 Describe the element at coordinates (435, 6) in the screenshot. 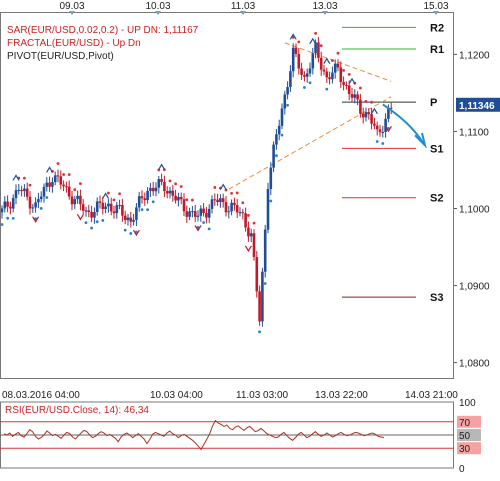

I see `top-date-label: 15.03` at that location.